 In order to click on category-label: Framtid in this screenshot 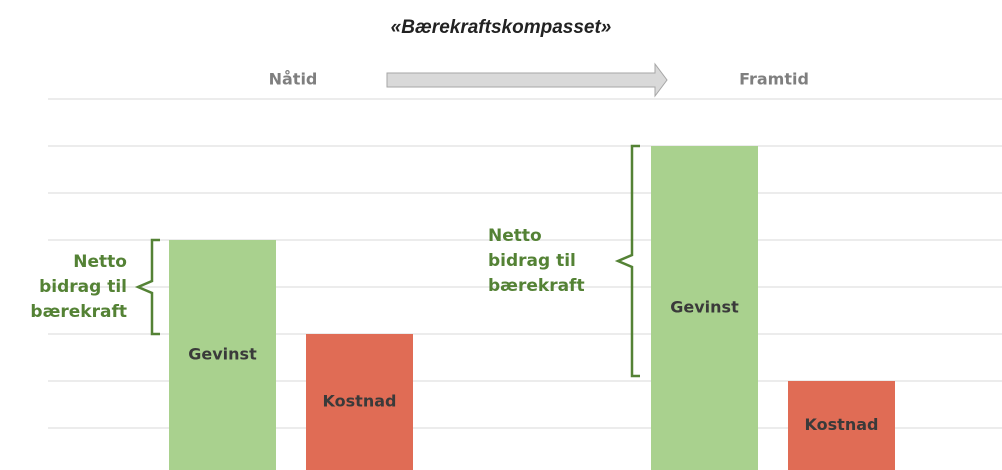, I will do `click(774, 79)`.